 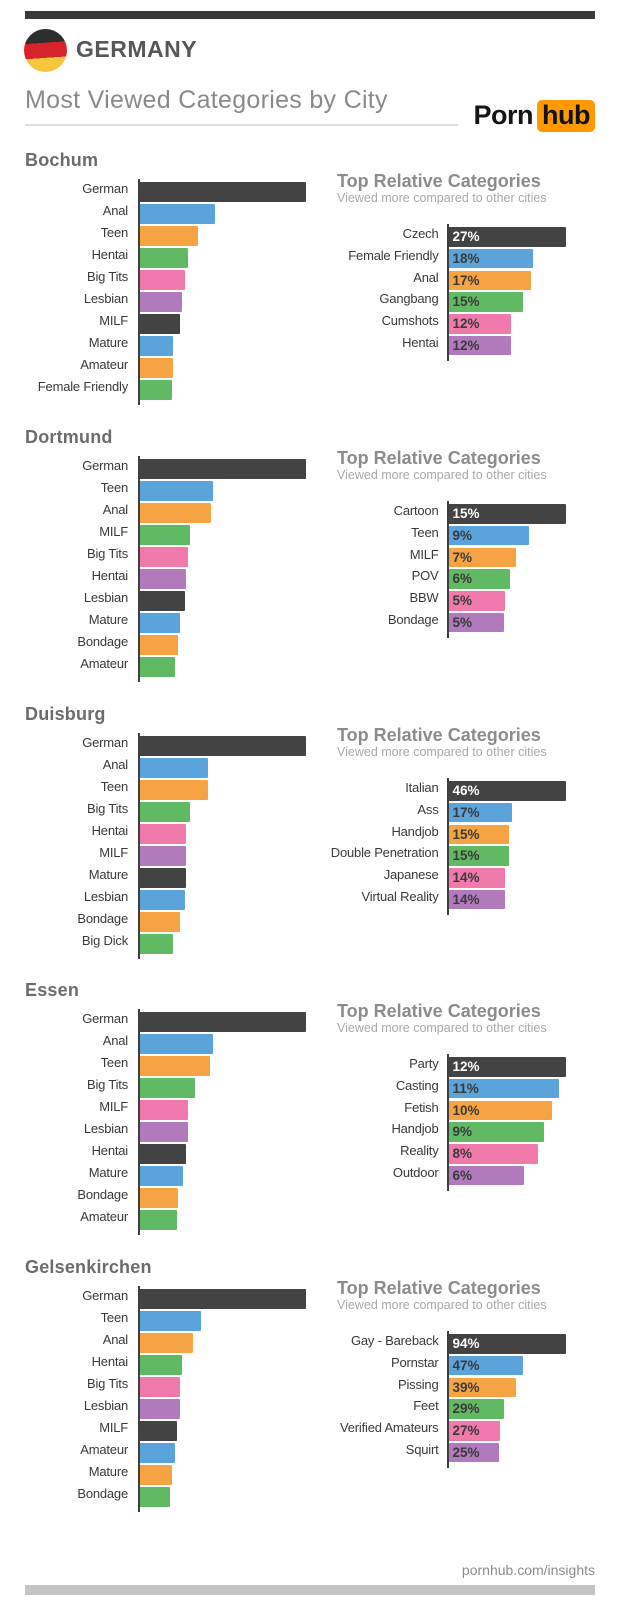 I want to click on category-label: MILF, so click(x=113, y=320).